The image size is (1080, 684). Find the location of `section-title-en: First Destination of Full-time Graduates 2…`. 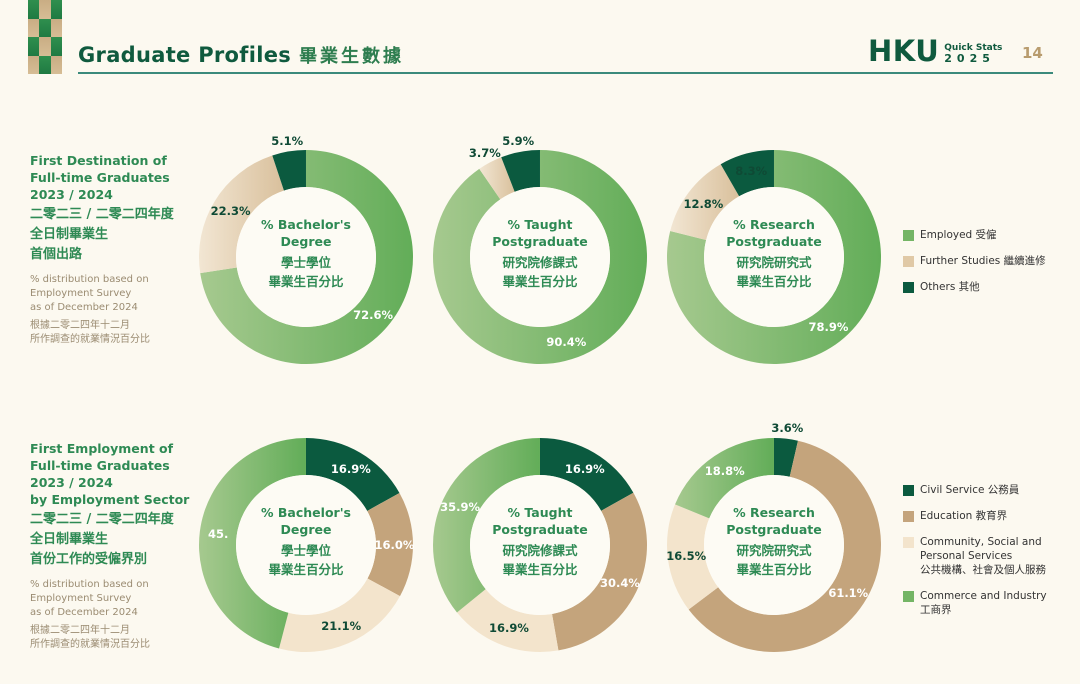

section-title-en: First Destination of Full-time Graduates 2… is located at coordinates (100, 177).